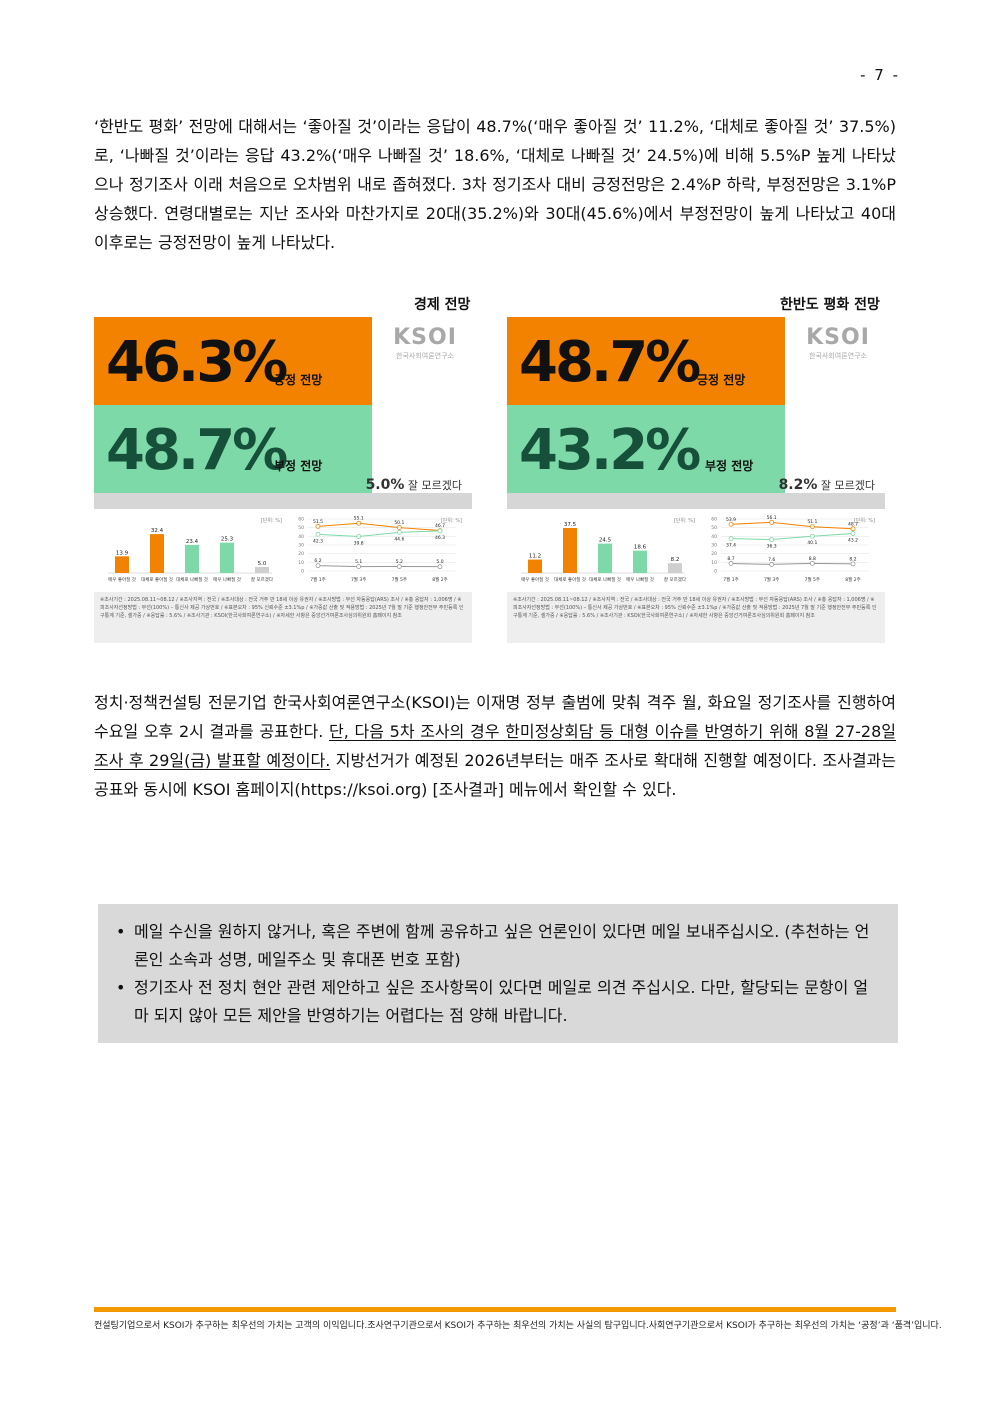  Describe the element at coordinates (605, 541) in the screenshot. I see `bar-value-label: 24.5` at that location.